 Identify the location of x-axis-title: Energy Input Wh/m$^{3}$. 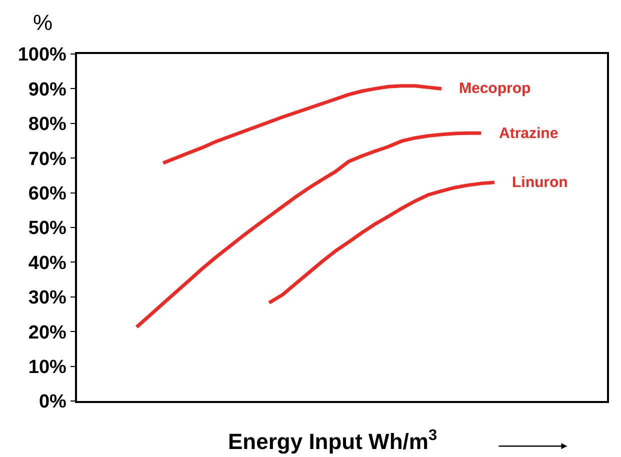
(333, 440).